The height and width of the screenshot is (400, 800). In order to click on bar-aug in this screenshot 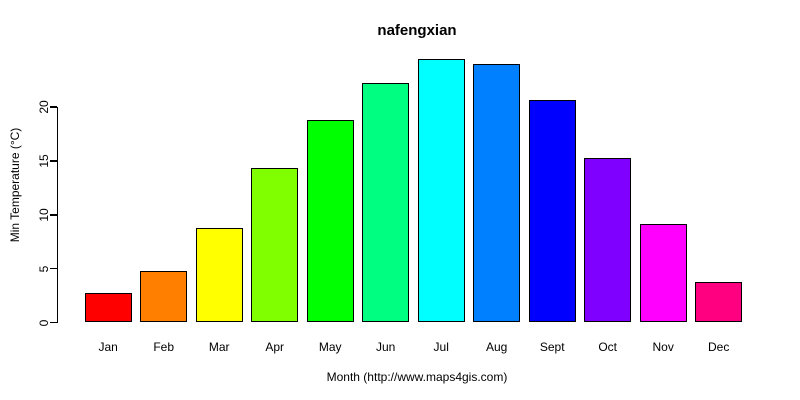, I will do `click(497, 193)`.